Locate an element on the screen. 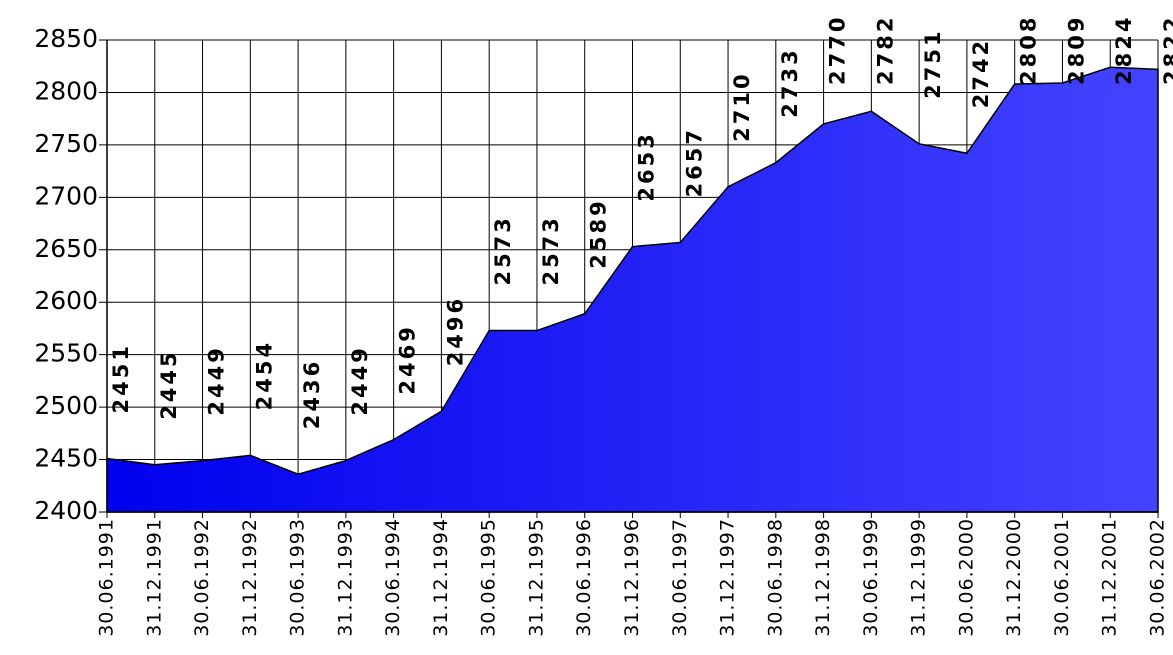 The image size is (1173, 655). y-tick-label: 2650 is located at coordinates (66, 248).